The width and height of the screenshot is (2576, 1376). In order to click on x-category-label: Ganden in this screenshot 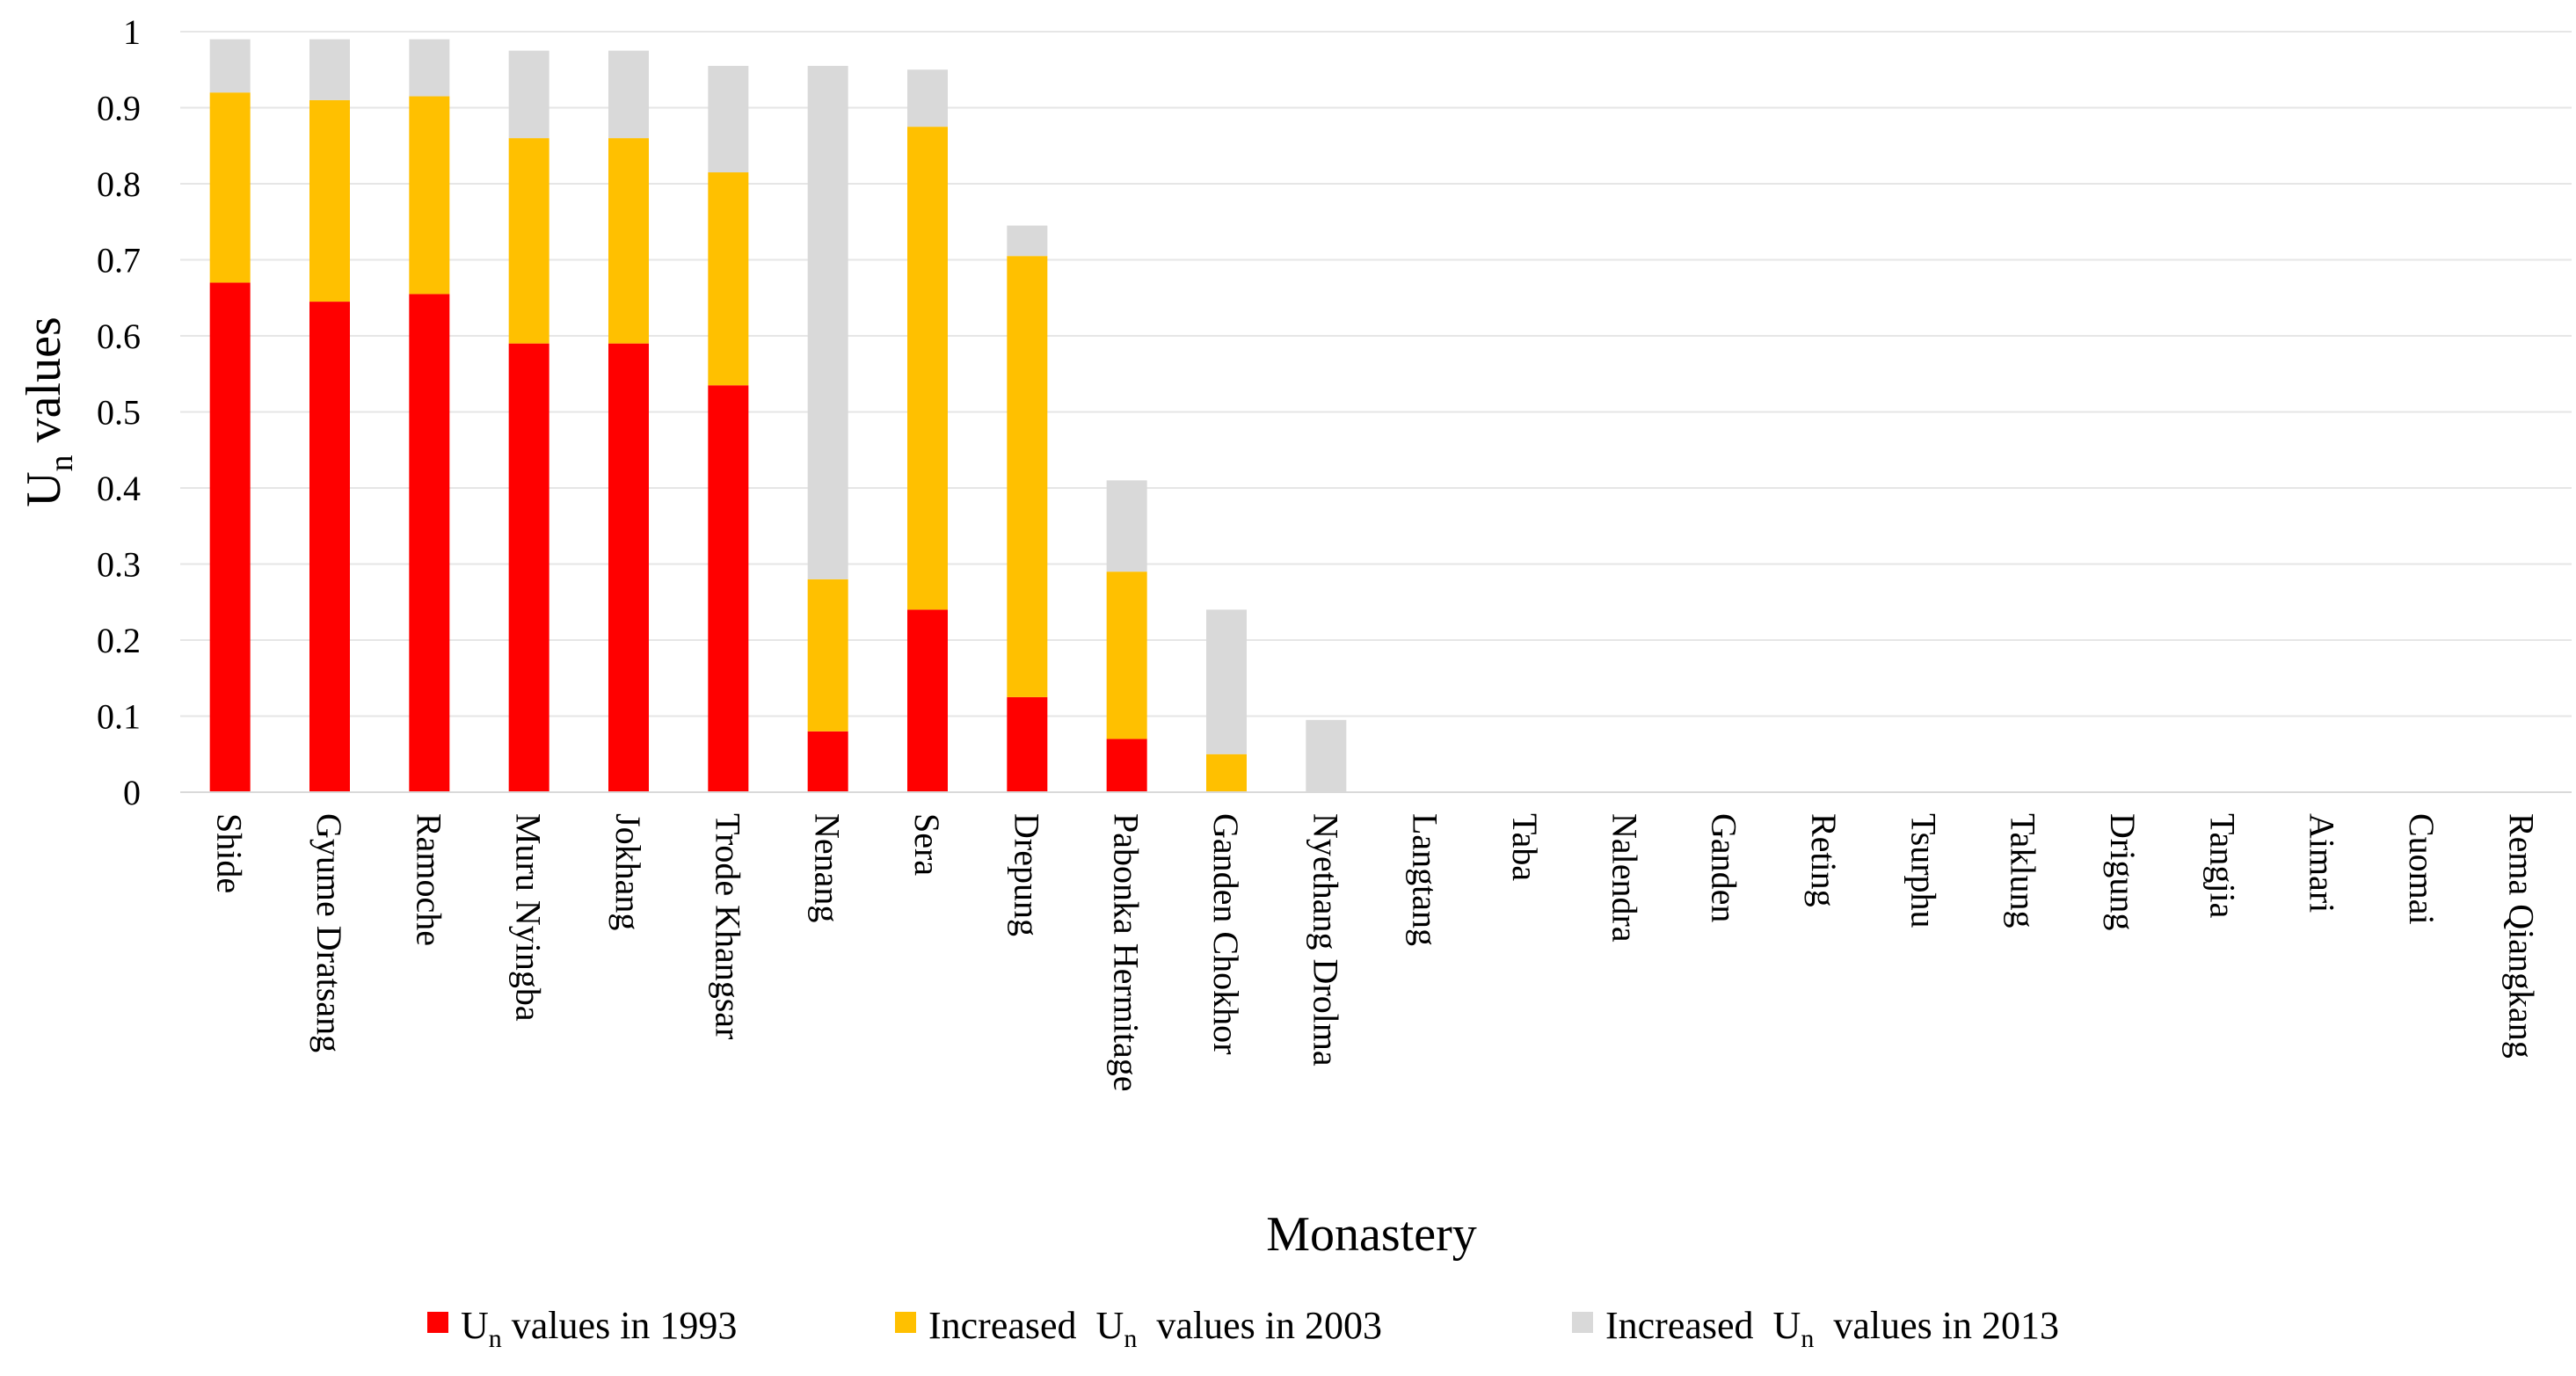, I will do `click(1724, 868)`.